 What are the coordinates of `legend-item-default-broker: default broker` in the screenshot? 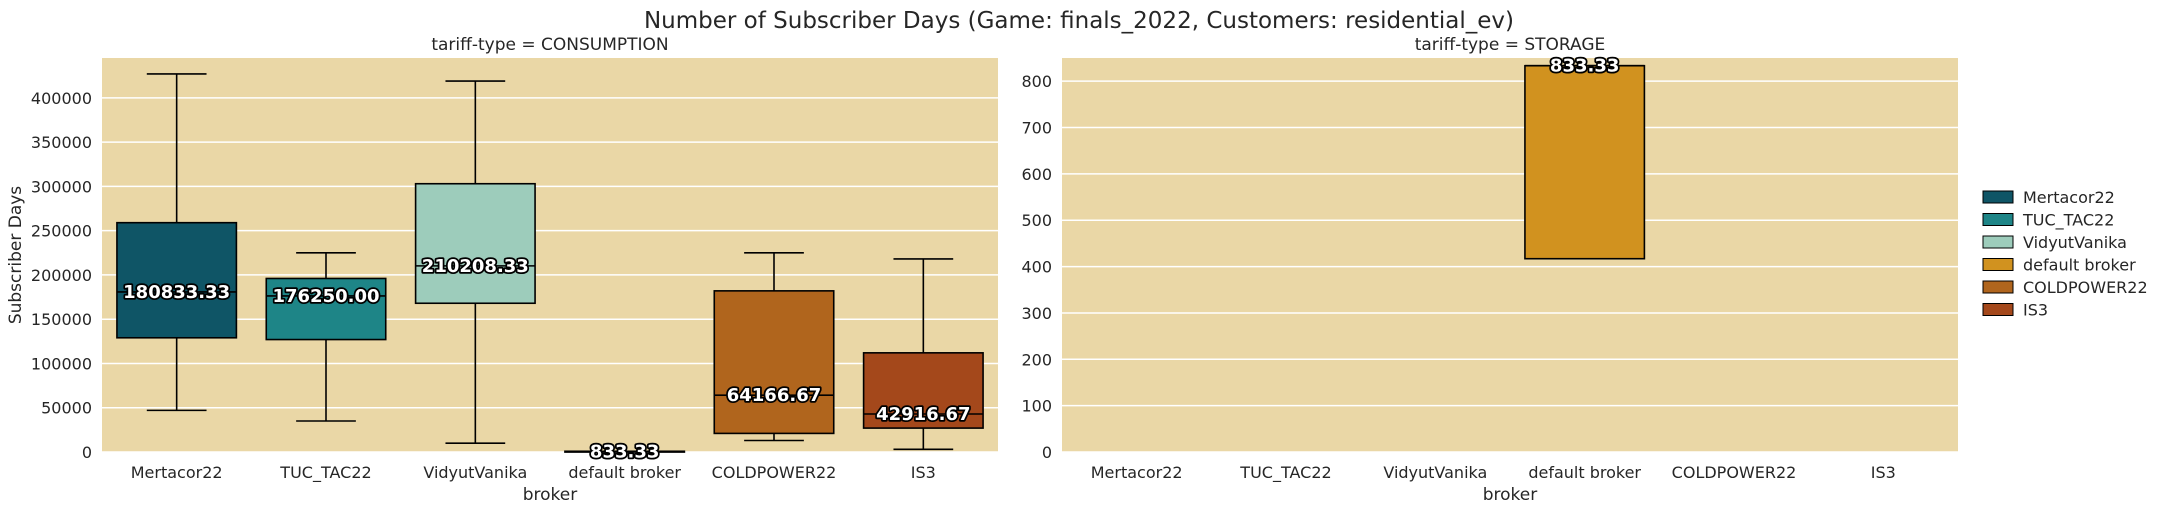 It's located at (2059, 265).